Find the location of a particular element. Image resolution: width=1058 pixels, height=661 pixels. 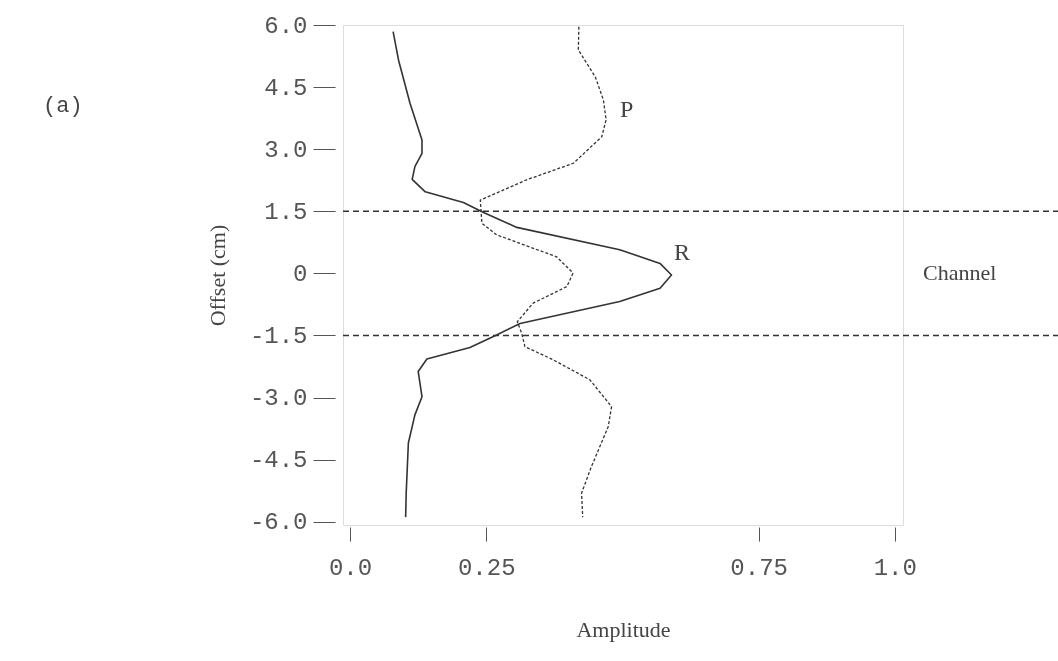

x-tick-label: 1.0 is located at coordinates (895, 568).